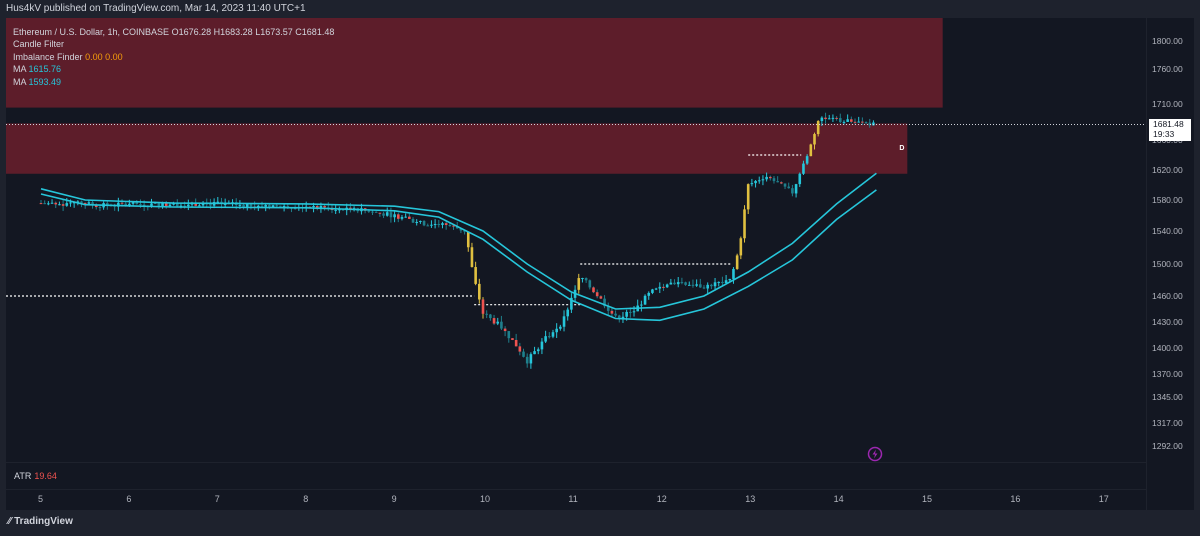 This screenshot has width=1200, height=536. Describe the element at coordinates (91, 32) in the screenshot. I see `symbol-name: Ethereum / U.S. Dollar, 1h, COINBASE` at that location.